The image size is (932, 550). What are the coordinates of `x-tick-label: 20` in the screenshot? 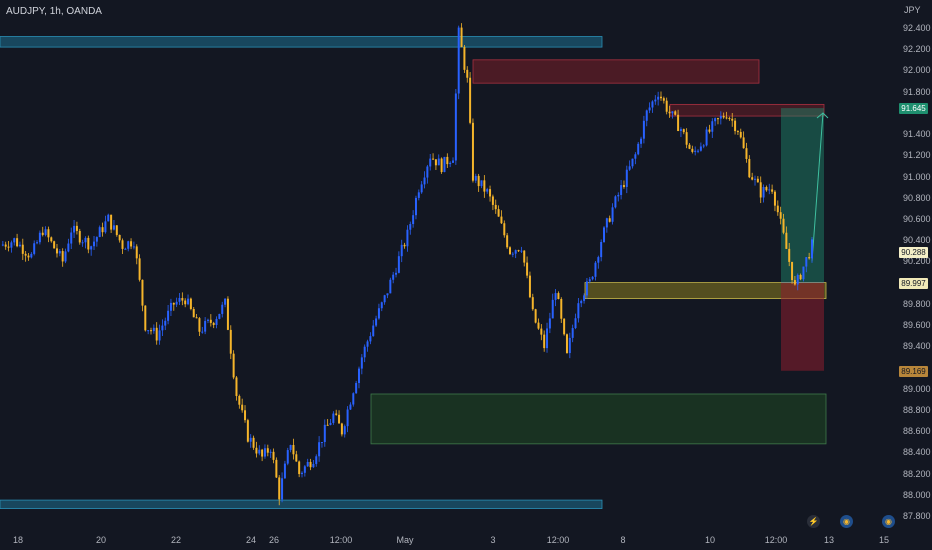 It's located at (101, 540).